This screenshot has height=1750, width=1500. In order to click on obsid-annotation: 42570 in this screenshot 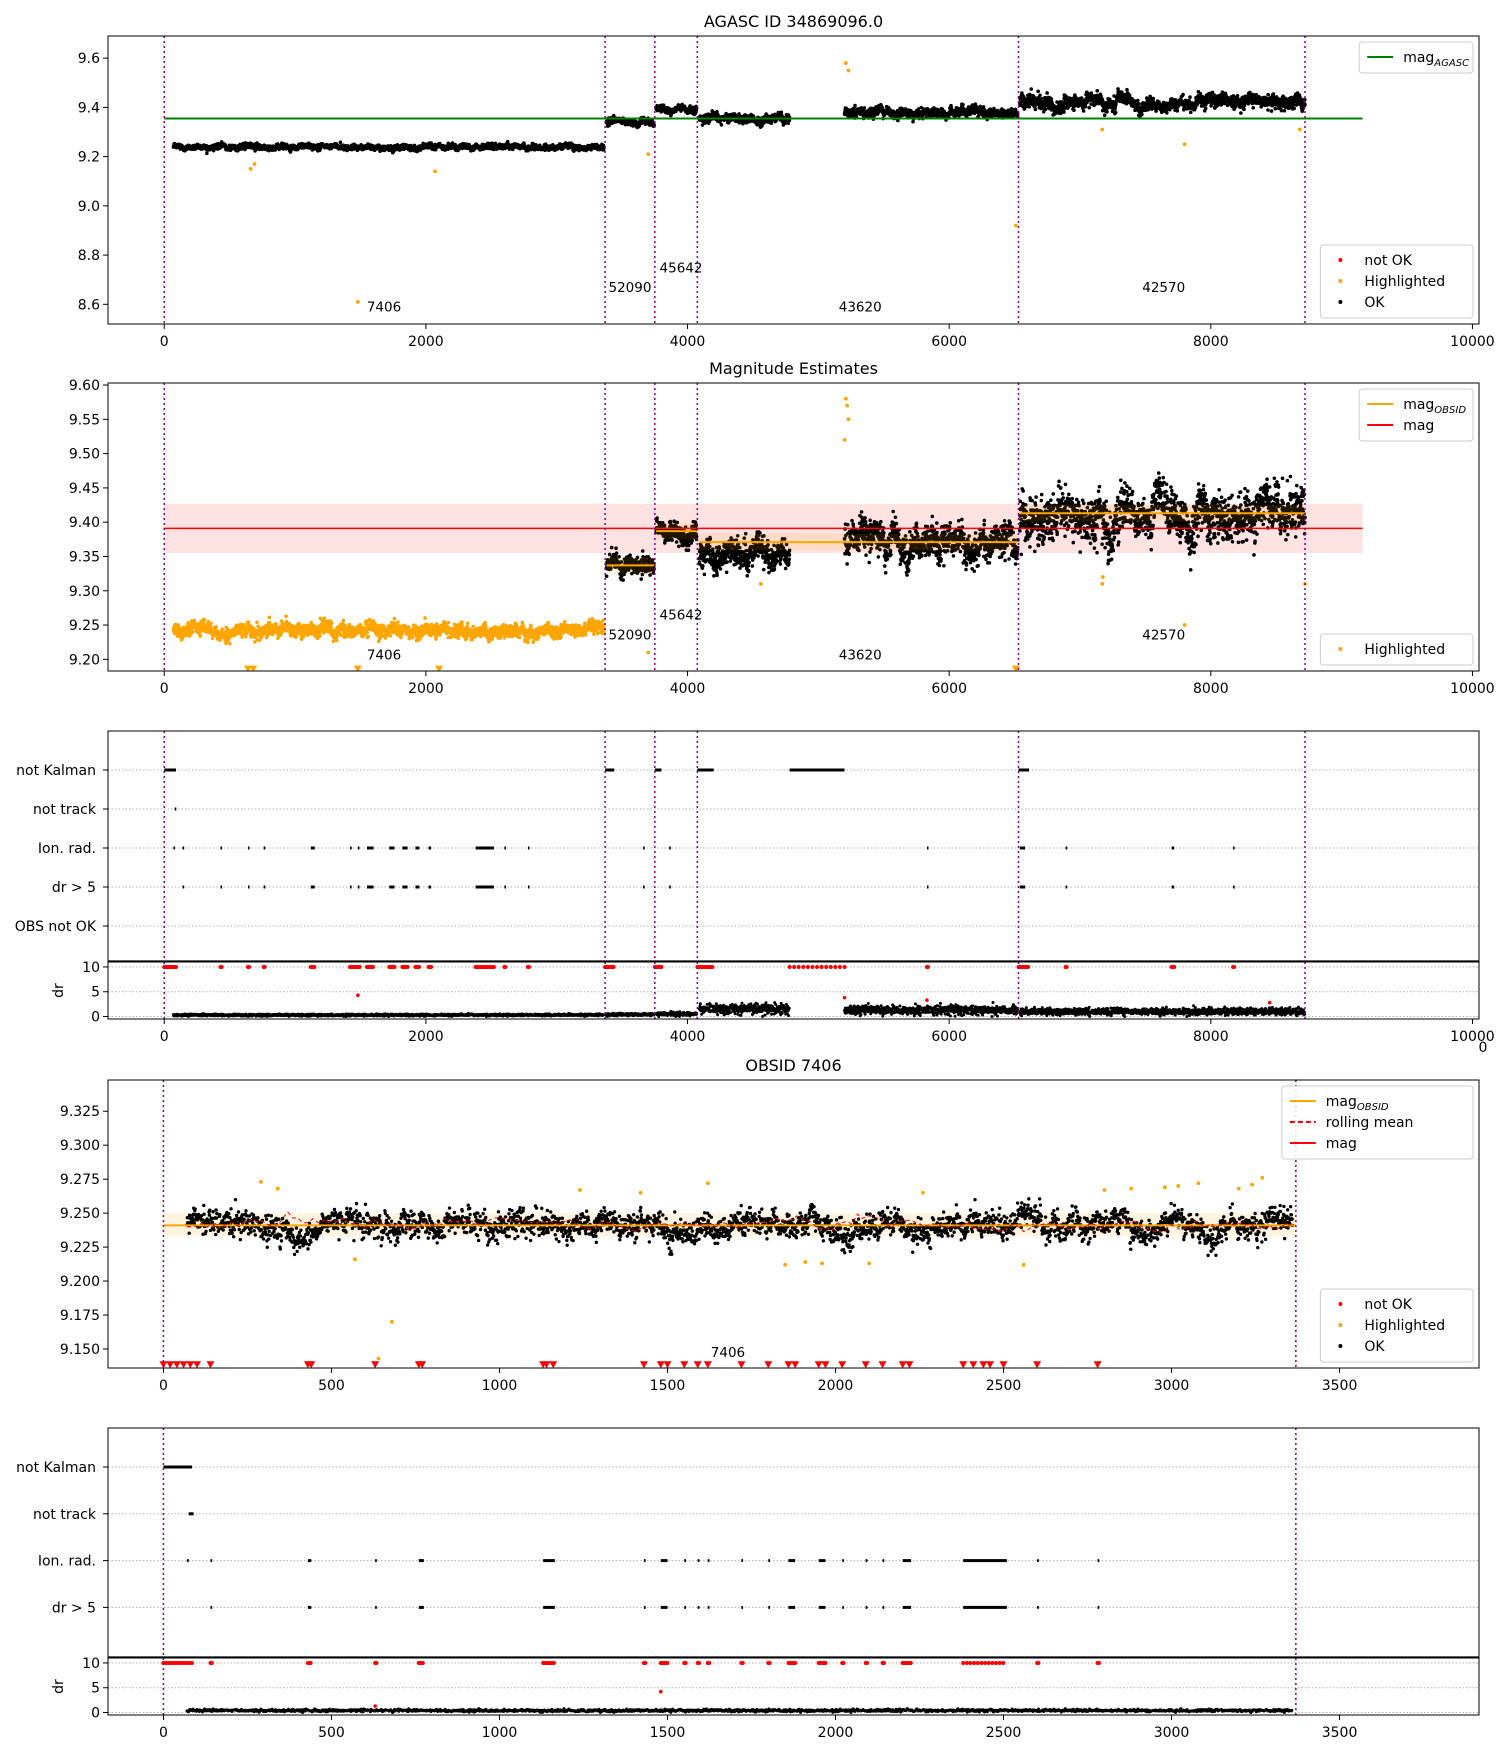, I will do `click(1163, 635)`.